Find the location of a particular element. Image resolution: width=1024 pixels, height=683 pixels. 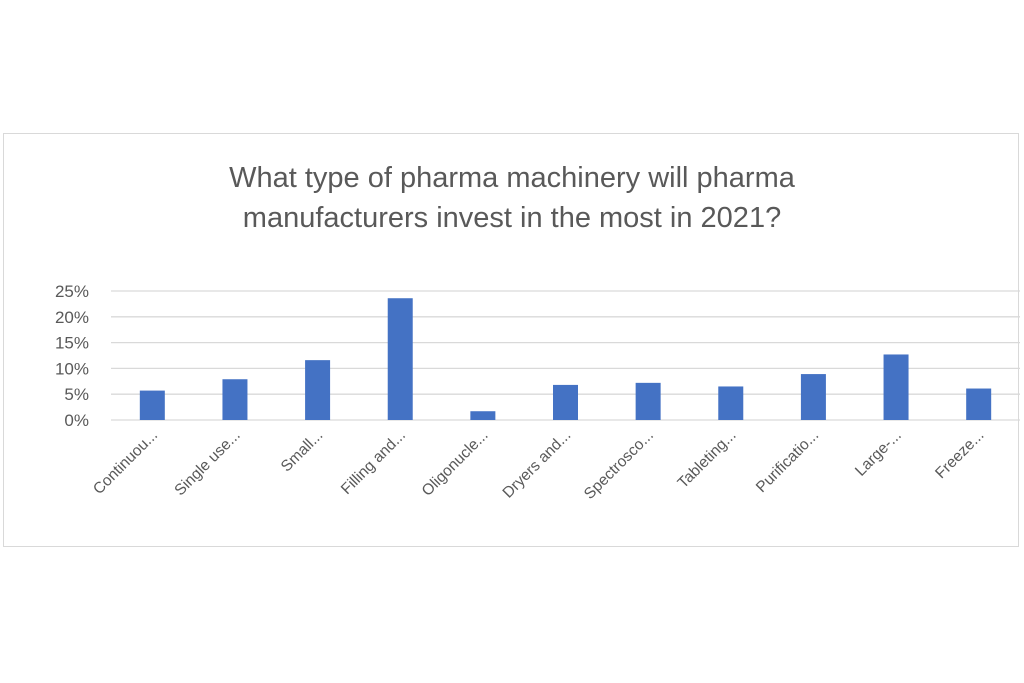

y-tick-label: 10% is located at coordinates (72, 368).